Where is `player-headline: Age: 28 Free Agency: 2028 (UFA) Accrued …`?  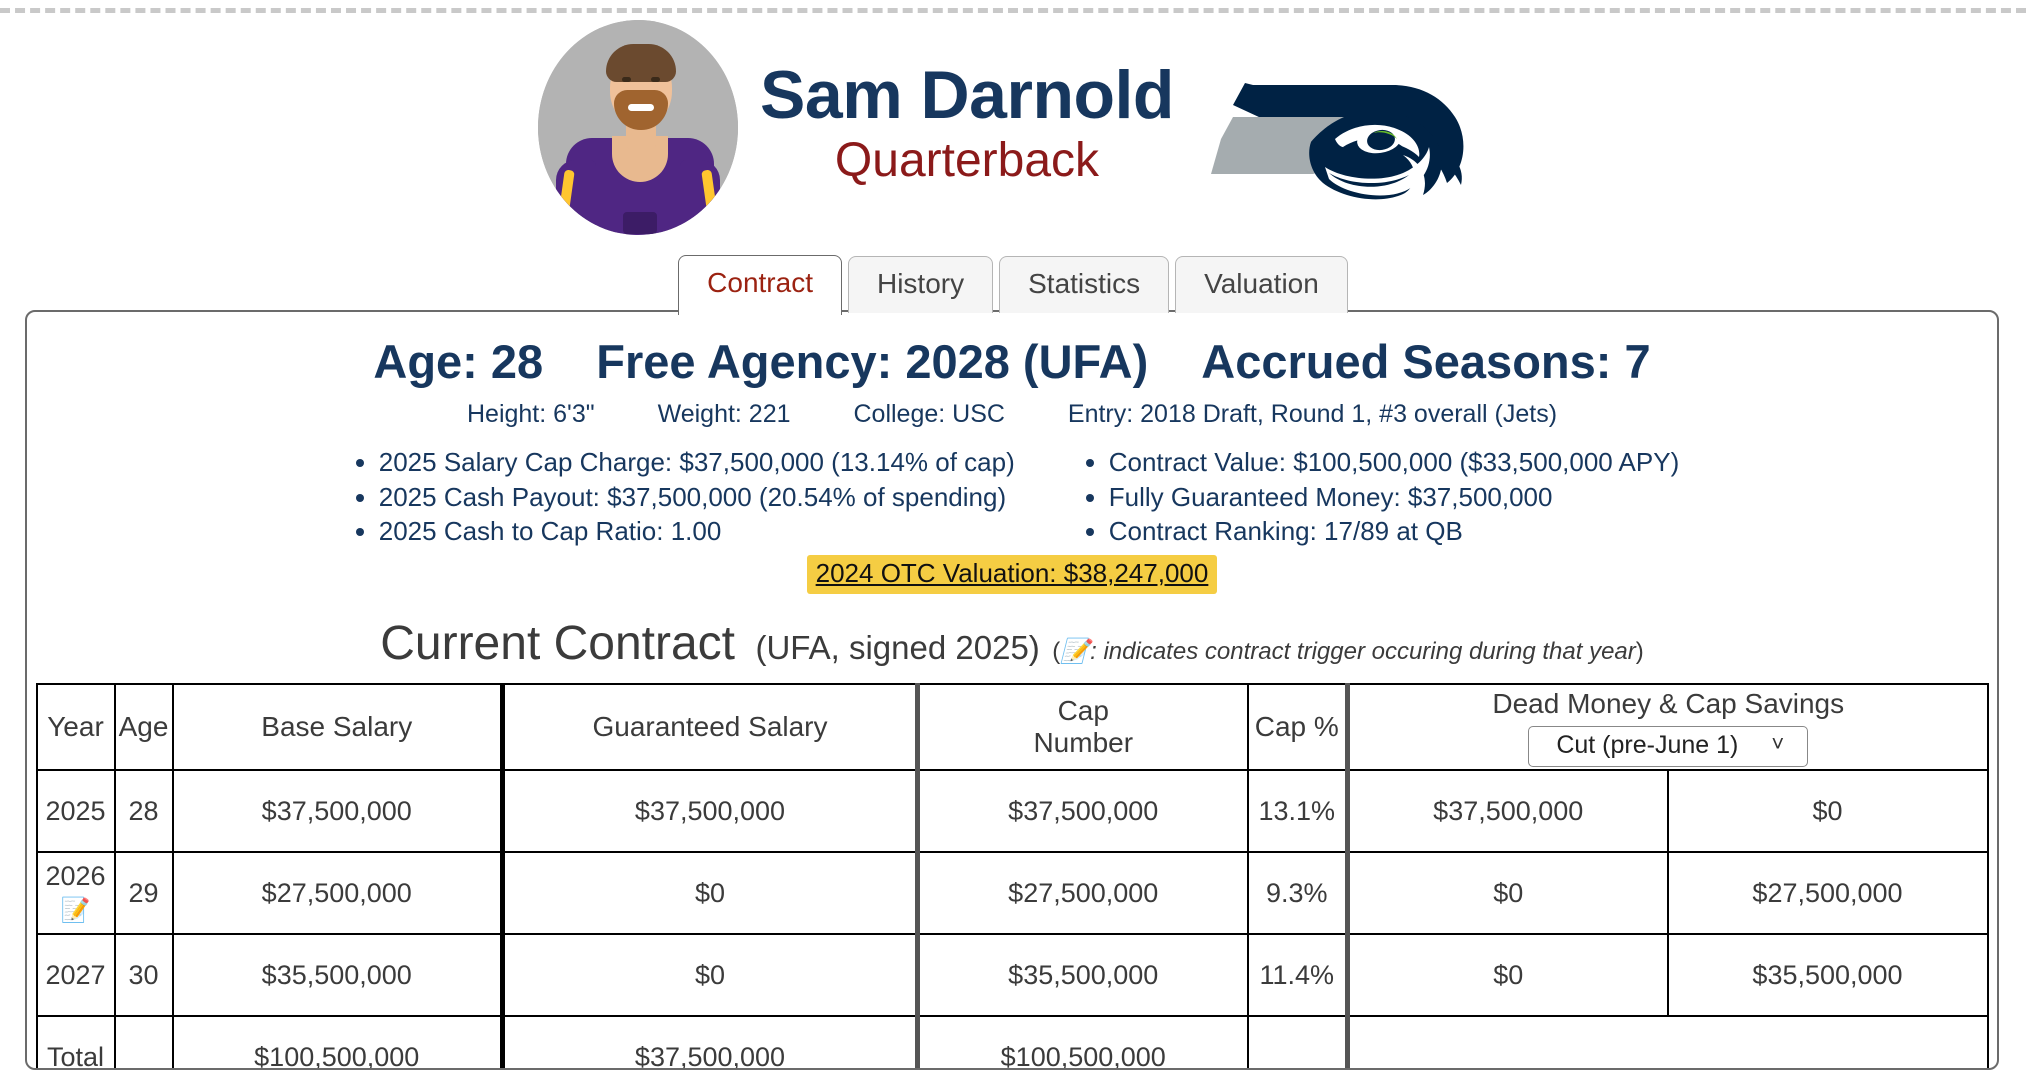 player-headline: Age: 28 Free Agency: 2028 (UFA) Accrued … is located at coordinates (1012, 362).